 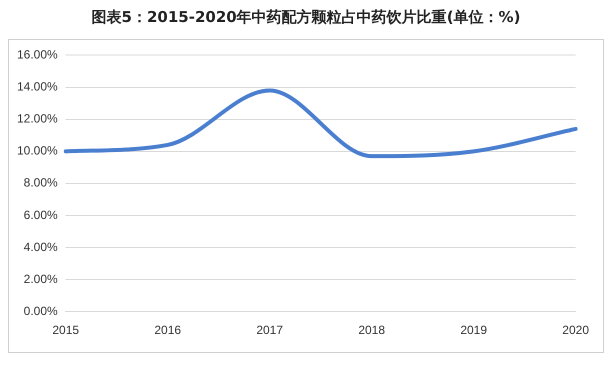 I want to click on y-tick-label: 10.00%, so click(x=37, y=151).